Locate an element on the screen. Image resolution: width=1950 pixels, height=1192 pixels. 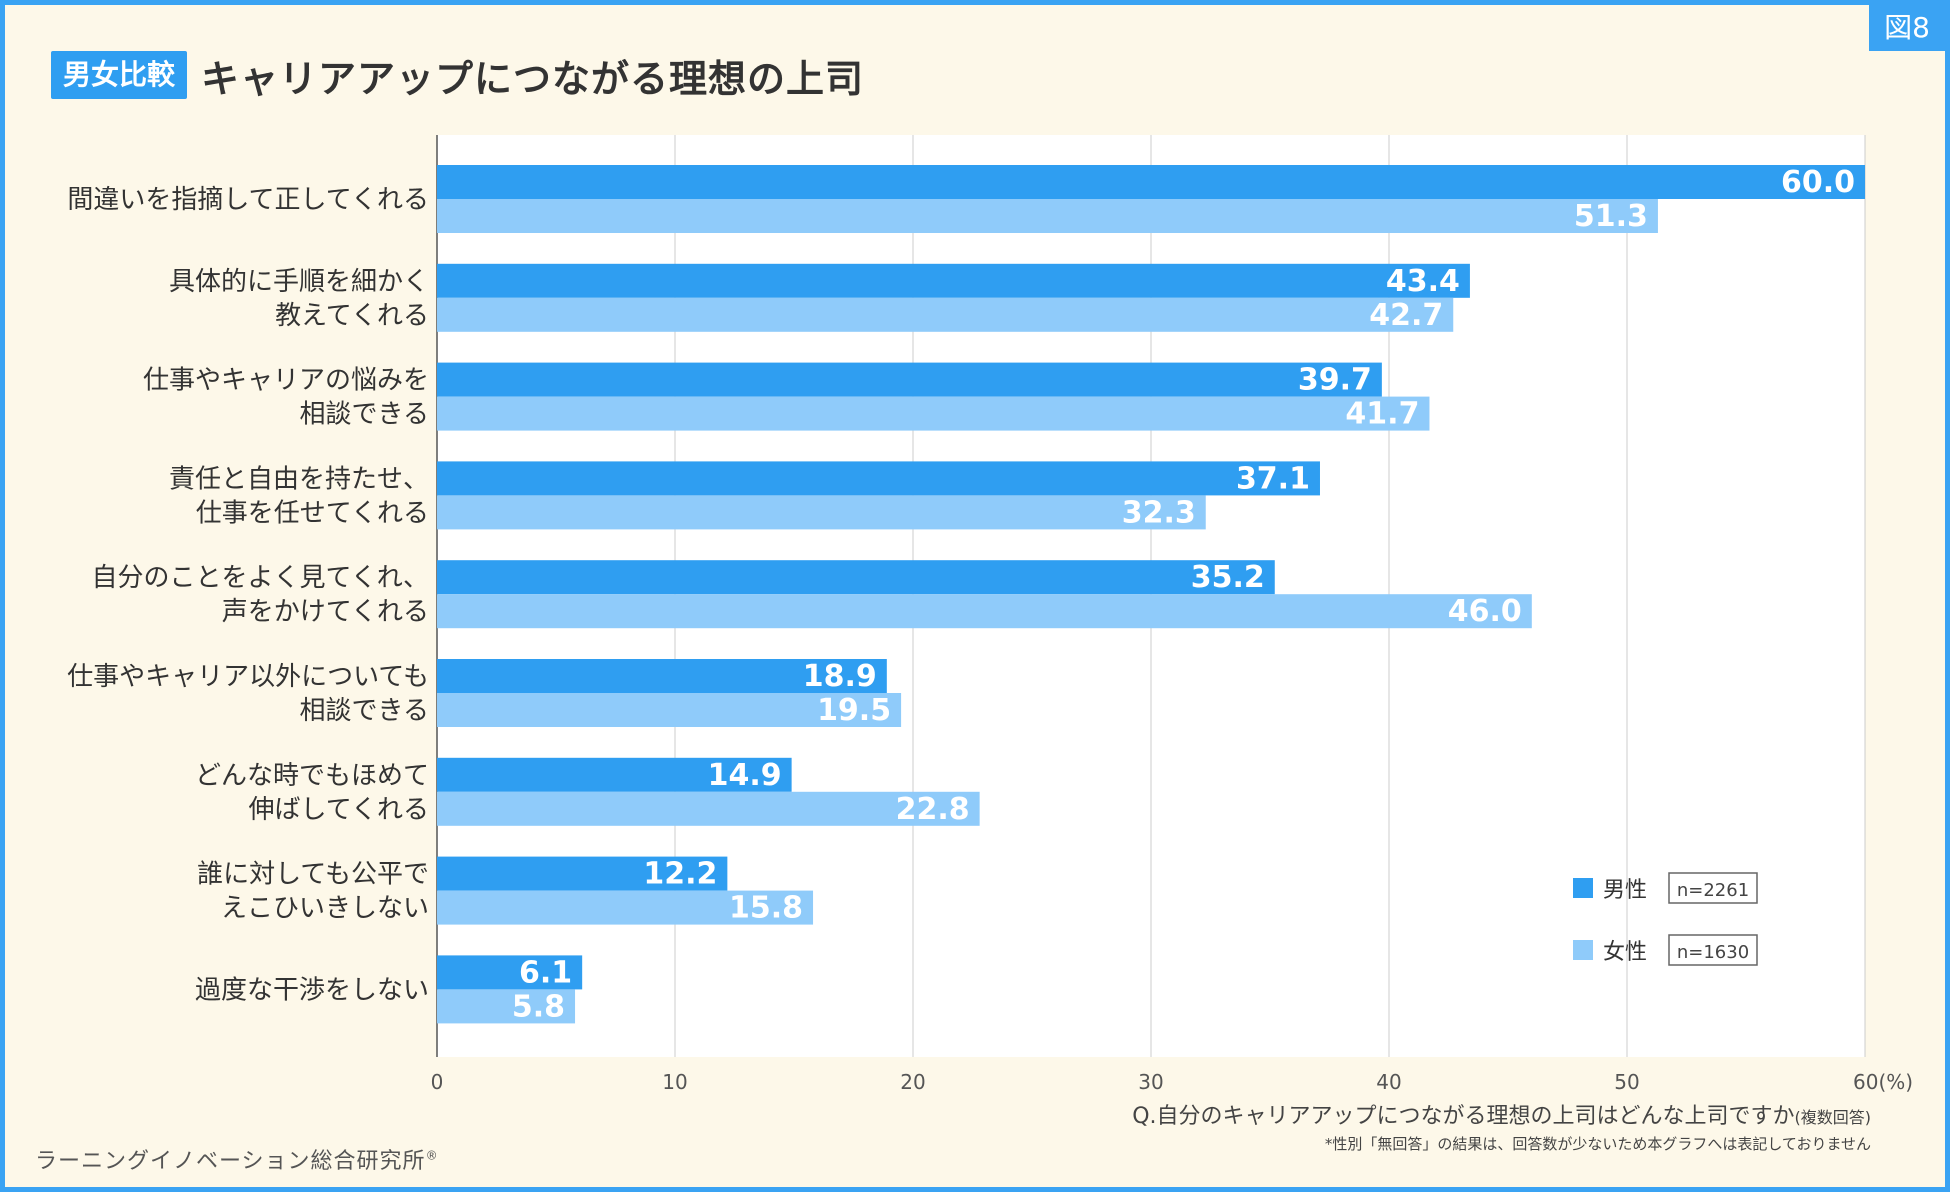
bar-value-label: 39.7 is located at coordinates (1335, 380).